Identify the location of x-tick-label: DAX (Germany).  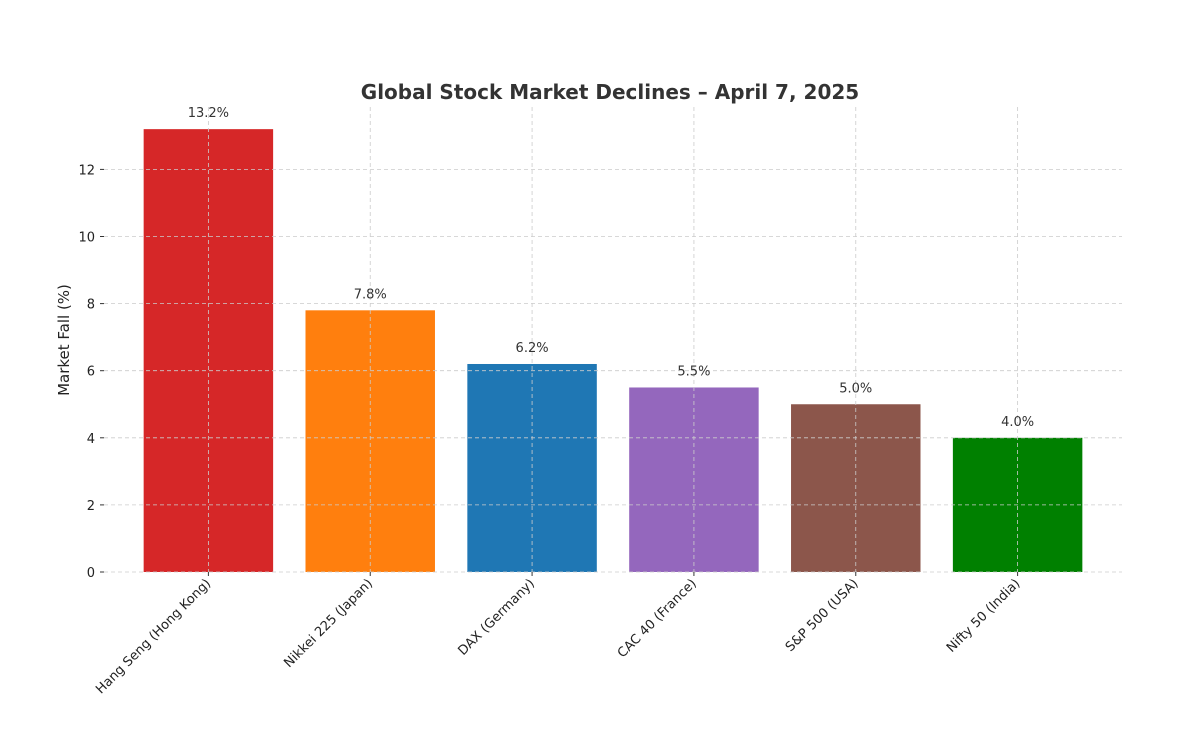
(496, 617).